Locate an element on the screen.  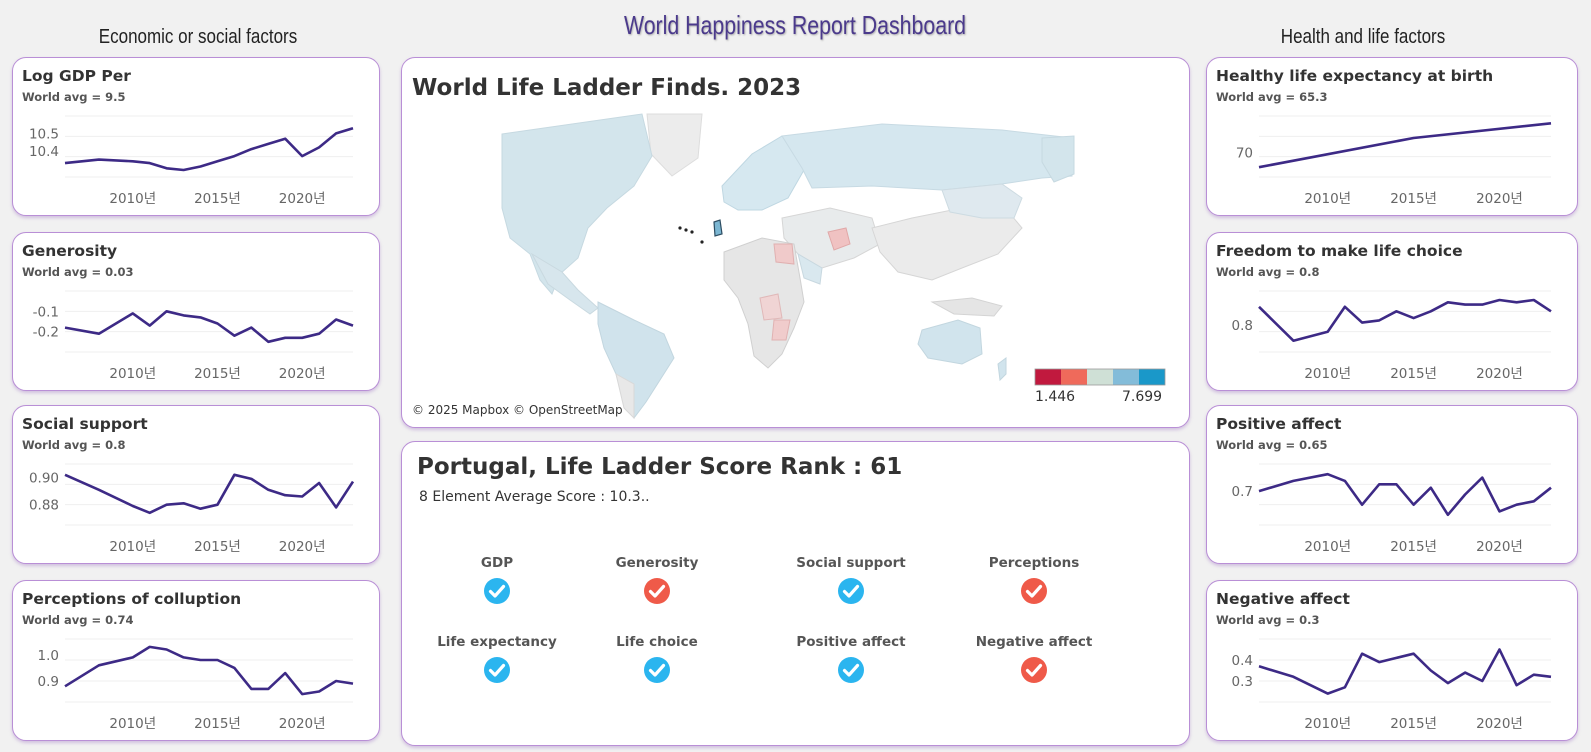
kpi-line-chart: 1.0 0.9 2010년 2015년 2020년 is located at coordinates (196, 661).